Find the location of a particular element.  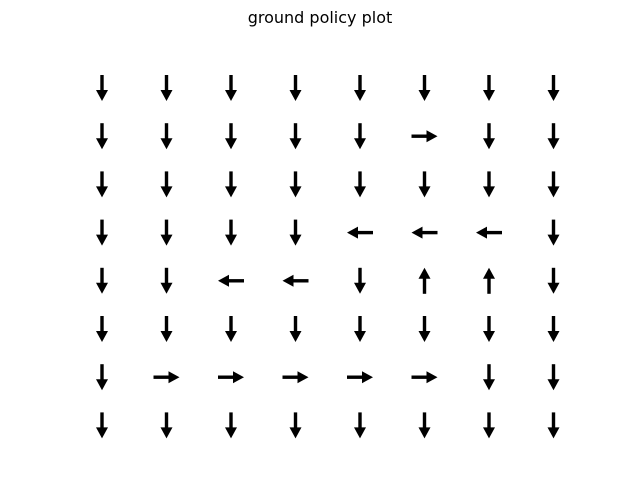

arrow-down-r3-c1 is located at coordinates (166, 232).